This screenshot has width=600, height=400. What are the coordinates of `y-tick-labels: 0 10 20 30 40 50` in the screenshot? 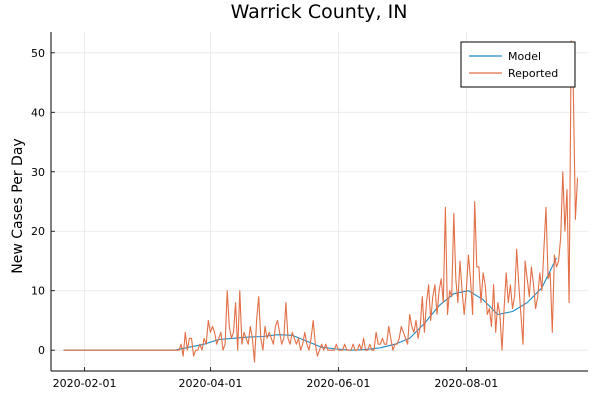 It's located at (38, 202).